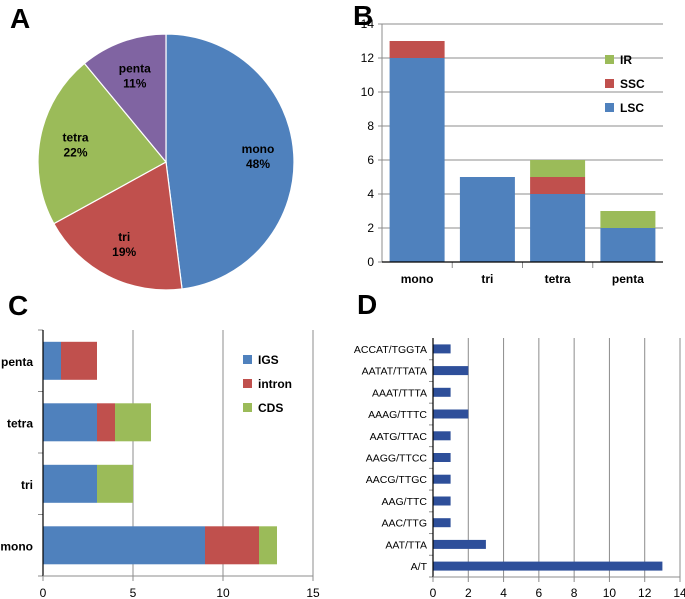  What do you see at coordinates (397, 415) in the screenshot?
I see `ytick-label-AAAG-TTTC: AAAG/TTTC` at bounding box center [397, 415].